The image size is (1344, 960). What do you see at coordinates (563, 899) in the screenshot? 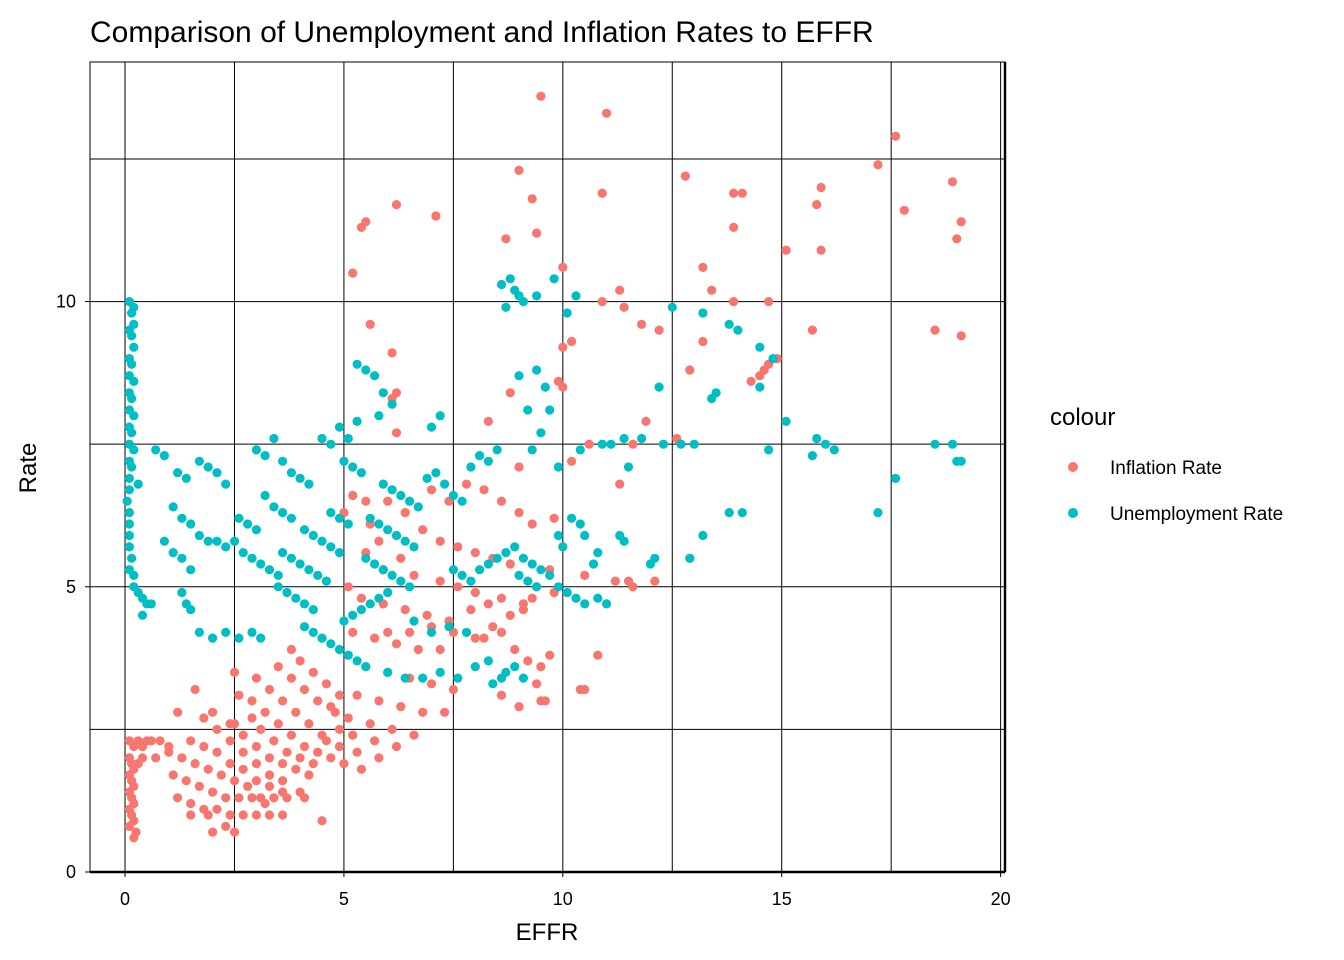
I see `x-tick-label: 10` at bounding box center [563, 899].